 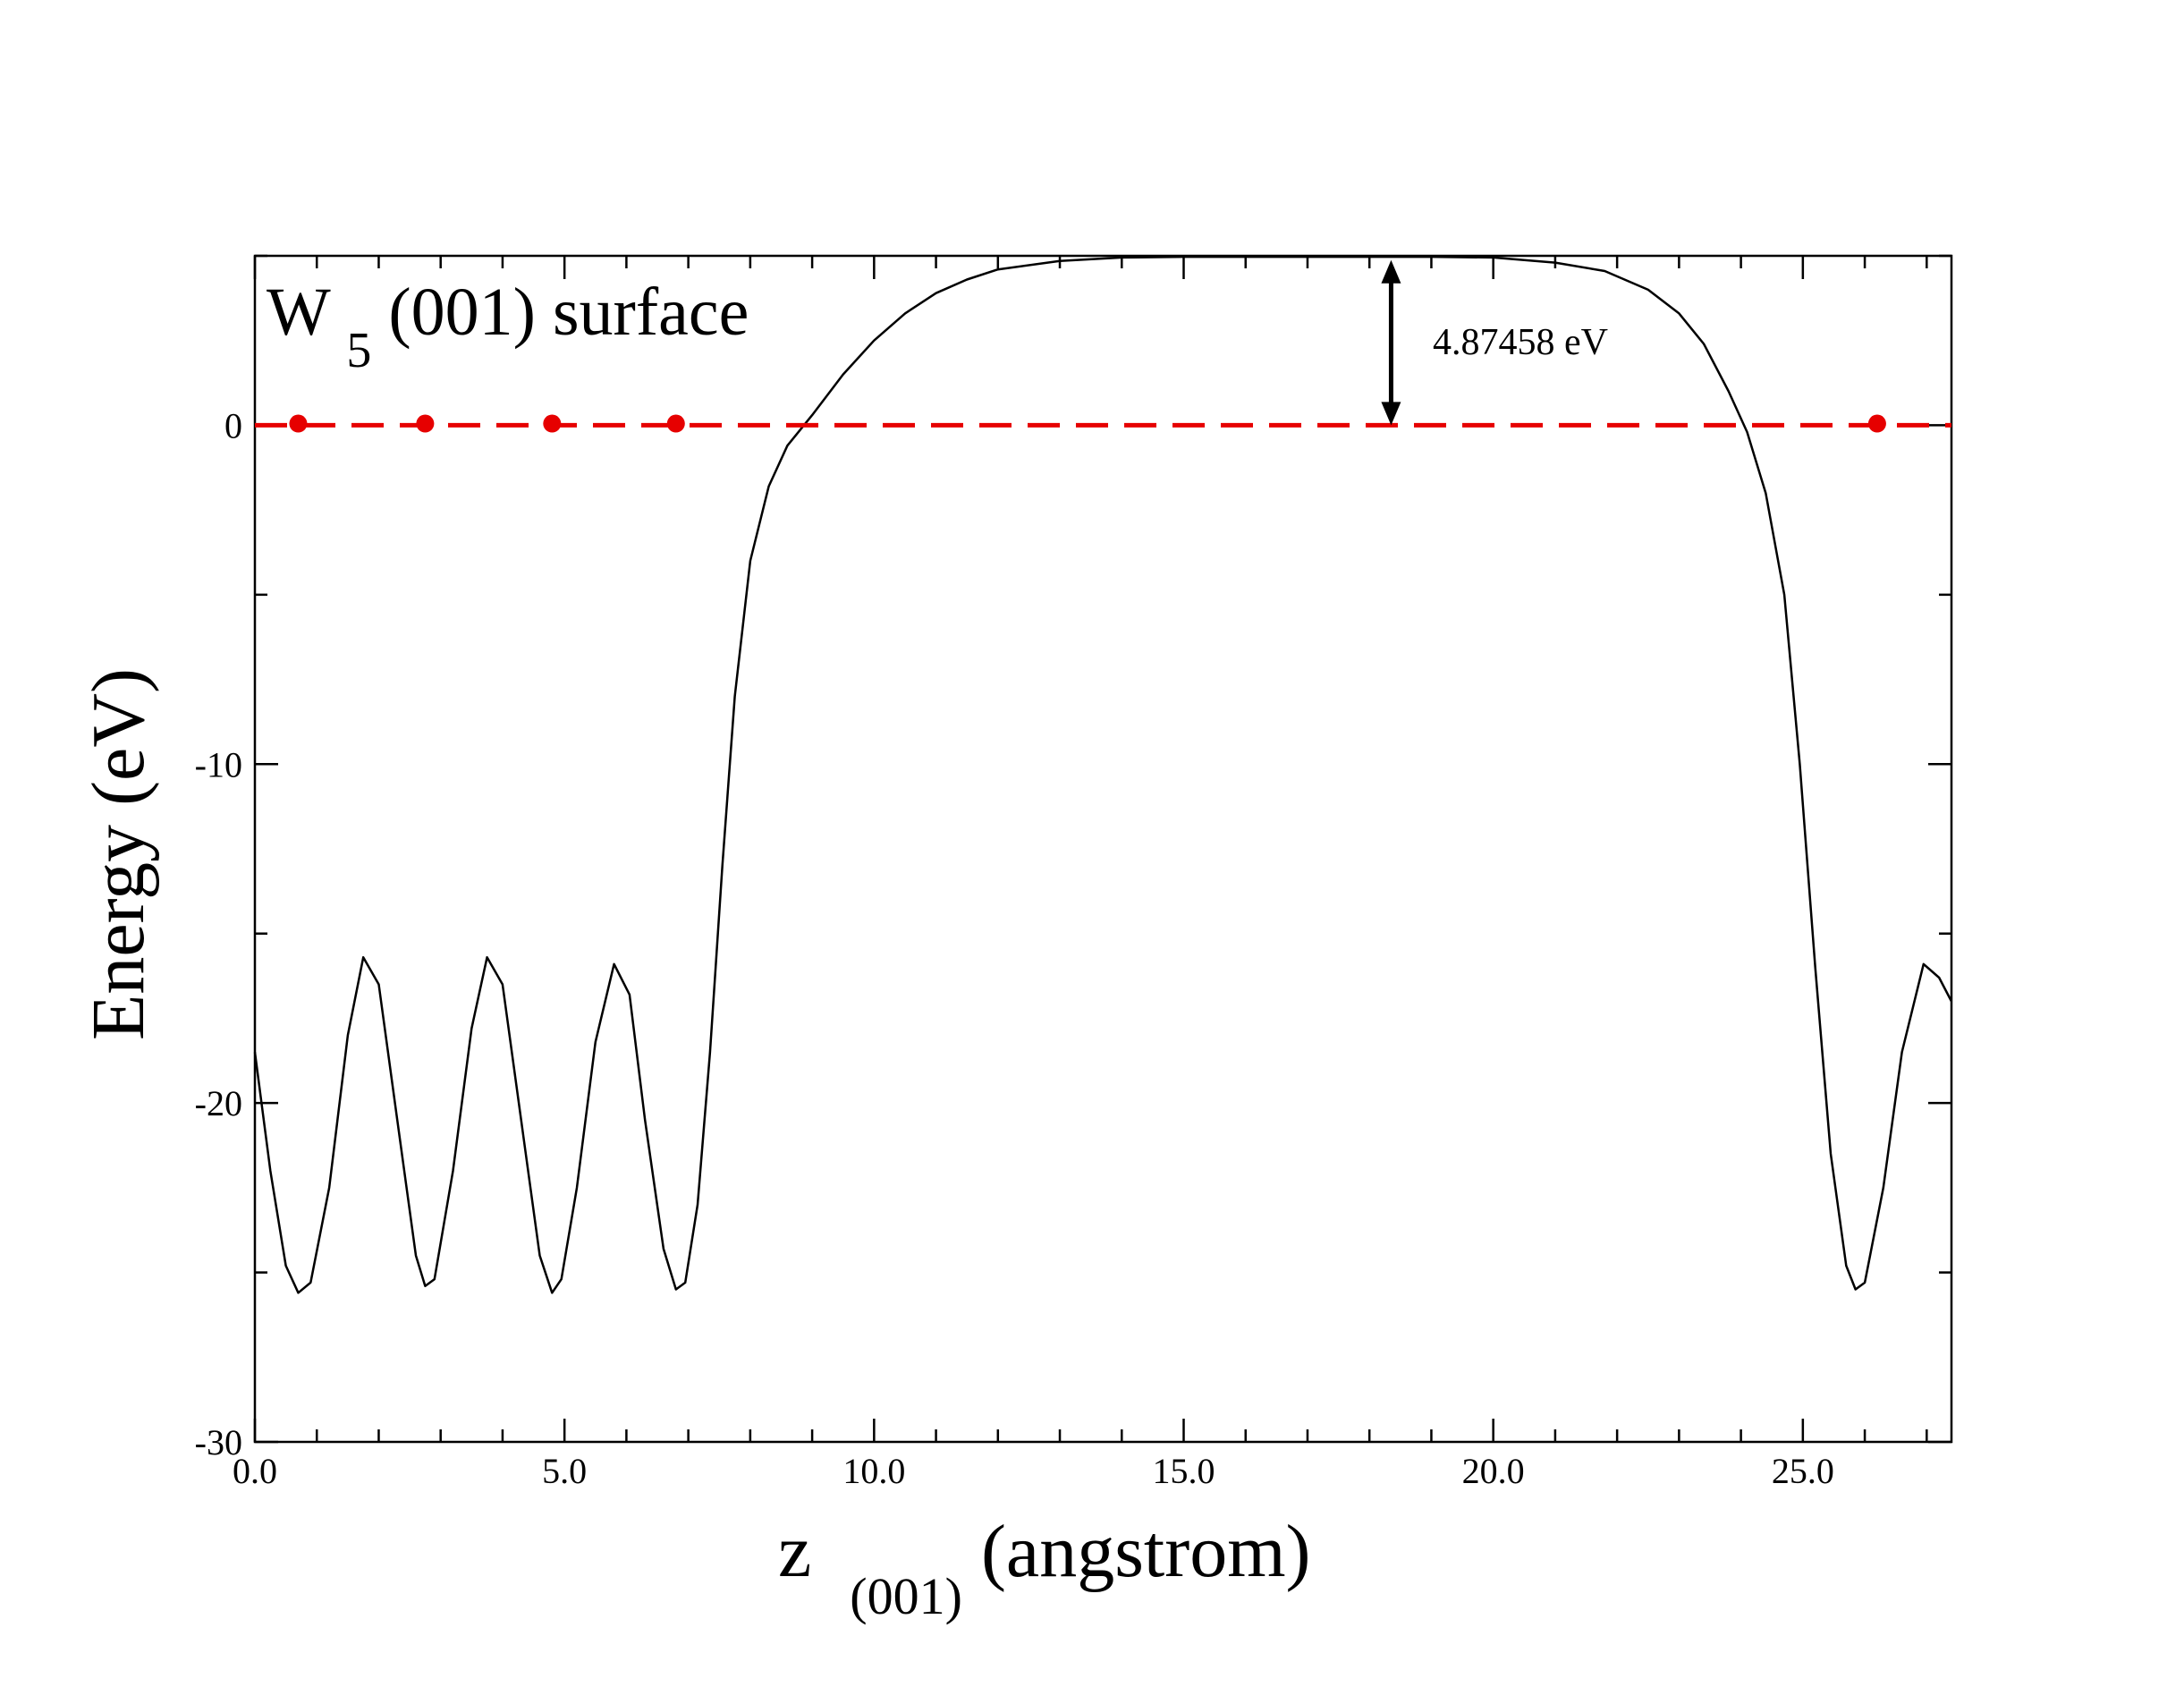 I want to click on y-tick-label: -20, so click(x=218, y=1103).